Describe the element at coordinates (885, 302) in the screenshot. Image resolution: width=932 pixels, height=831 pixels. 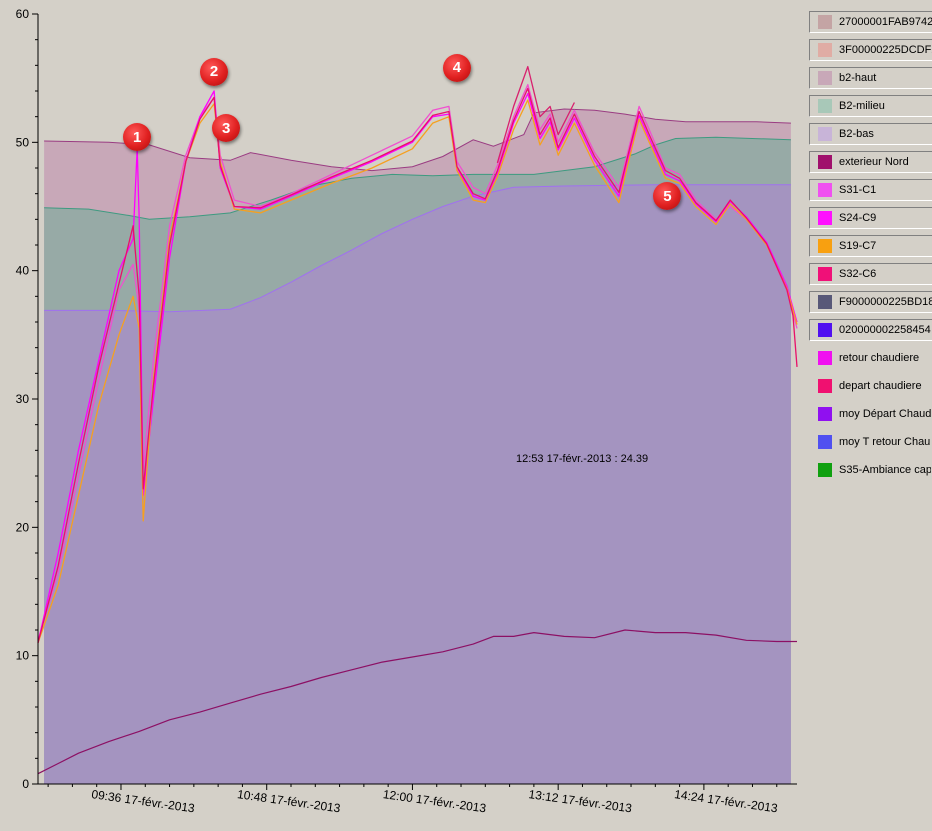
I see `legend-label: F9000000225BD182` at that location.